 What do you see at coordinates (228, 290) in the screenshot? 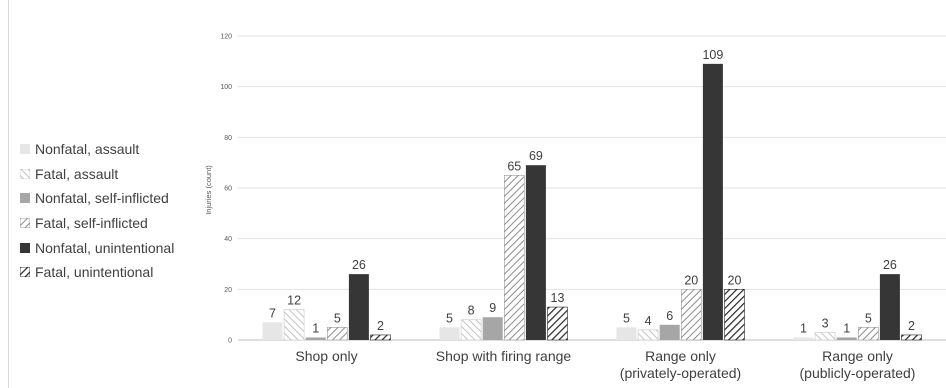
I see `y-tick-label: 20` at bounding box center [228, 290].